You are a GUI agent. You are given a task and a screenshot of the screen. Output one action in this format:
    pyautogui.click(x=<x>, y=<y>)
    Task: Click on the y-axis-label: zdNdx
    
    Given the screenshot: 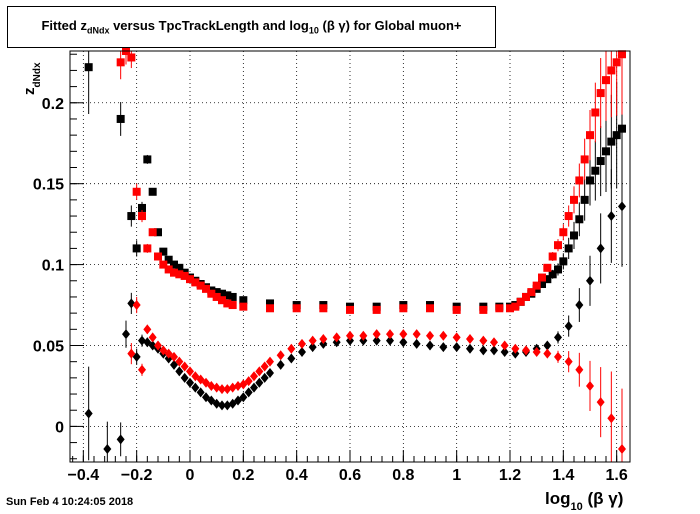 What is the action you would take?
    pyautogui.click(x=32, y=78)
    